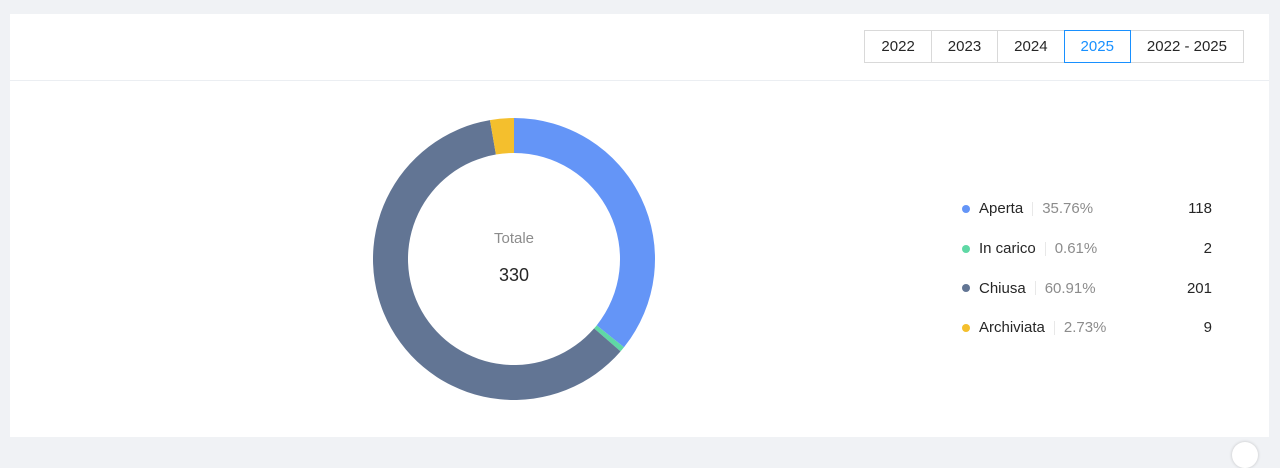 The image size is (1280, 468). What do you see at coordinates (514, 275) in the screenshot?
I see `donut-center-total: 330` at bounding box center [514, 275].